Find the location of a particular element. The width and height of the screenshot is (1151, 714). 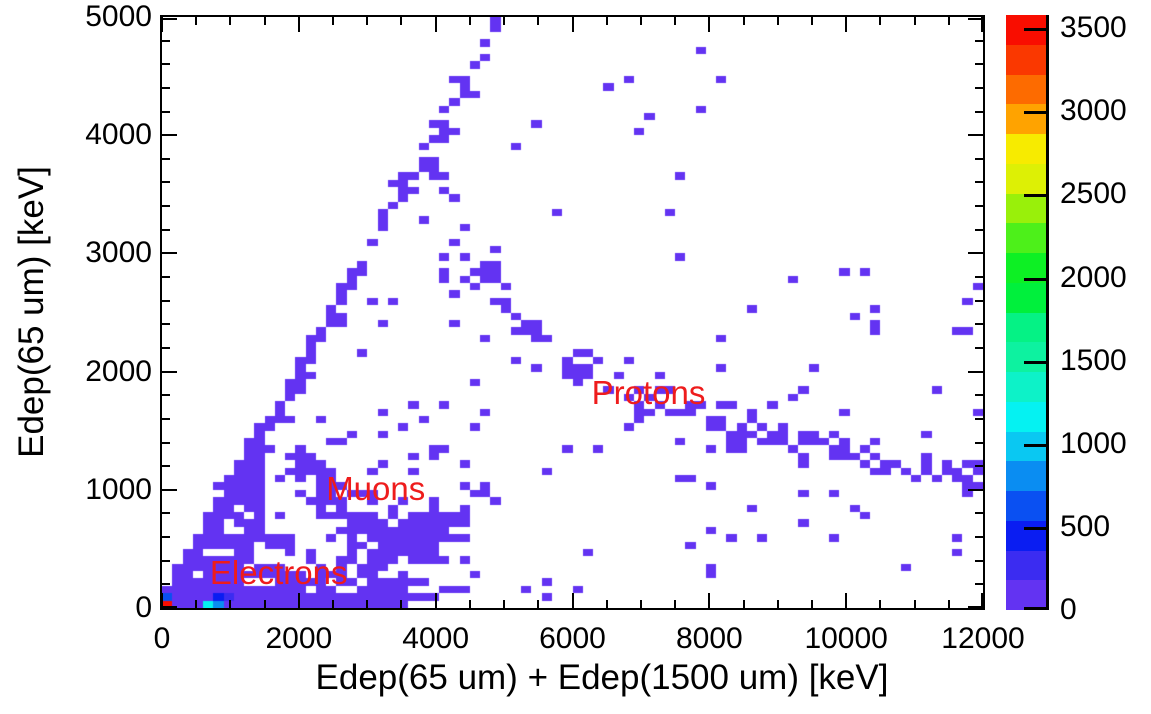

x-tick-label: 10000 is located at coordinates (846, 638).